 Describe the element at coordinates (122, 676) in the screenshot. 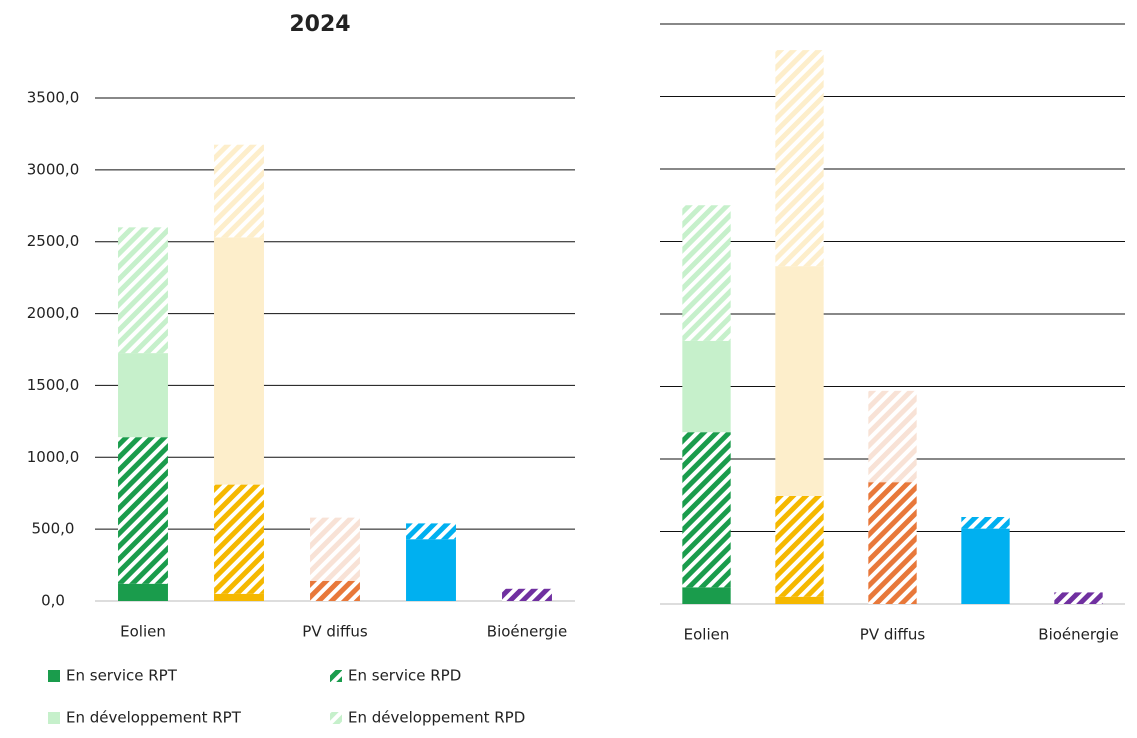

I see `legend-label: En service RPT` at that location.